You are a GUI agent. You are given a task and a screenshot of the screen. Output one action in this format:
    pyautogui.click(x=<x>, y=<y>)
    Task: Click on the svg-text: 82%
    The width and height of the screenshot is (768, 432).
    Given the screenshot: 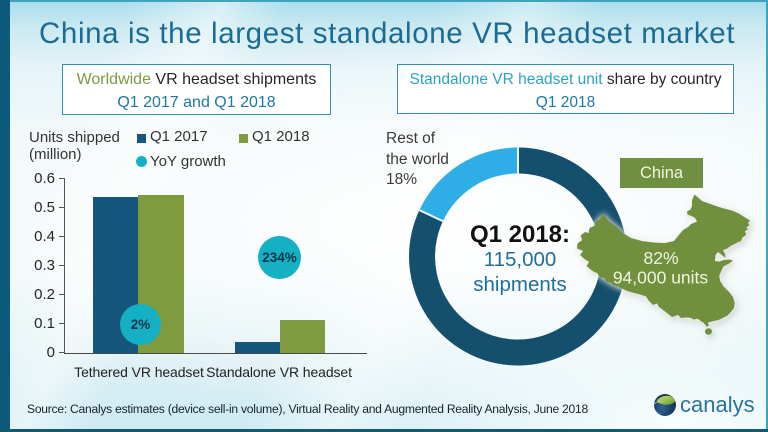 What is the action you would take?
    pyautogui.click(x=660, y=258)
    